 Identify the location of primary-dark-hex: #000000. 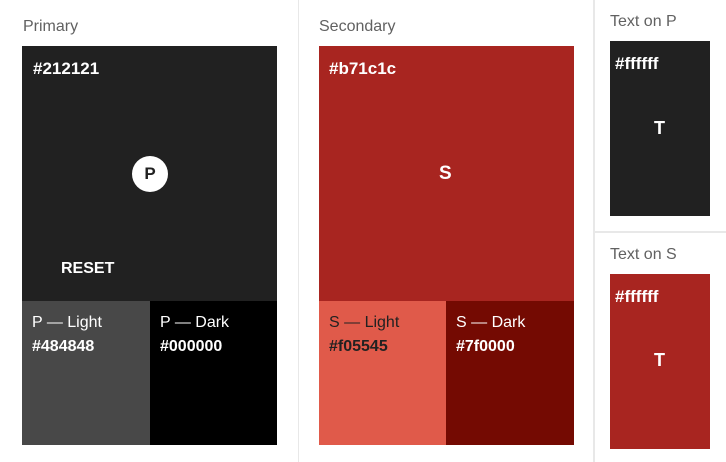
(191, 346).